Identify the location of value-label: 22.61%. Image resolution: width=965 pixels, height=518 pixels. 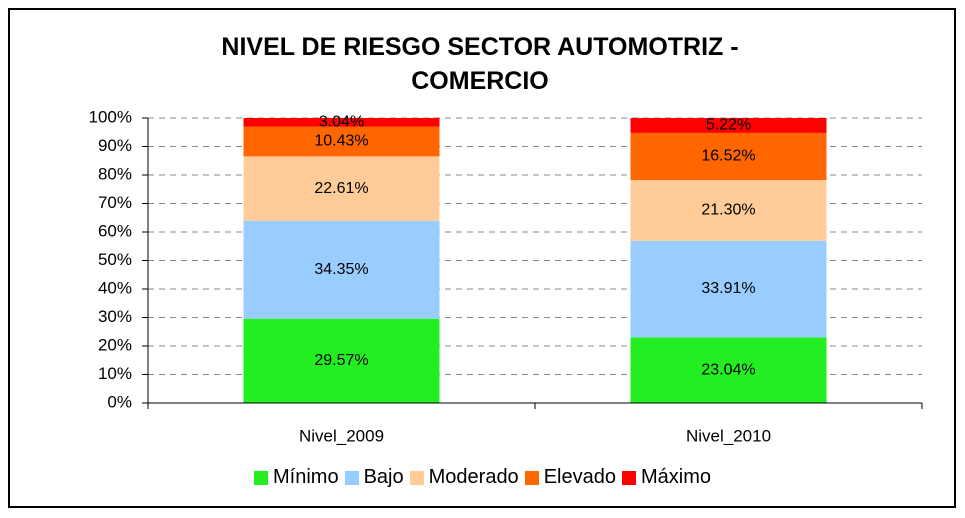
(341, 188).